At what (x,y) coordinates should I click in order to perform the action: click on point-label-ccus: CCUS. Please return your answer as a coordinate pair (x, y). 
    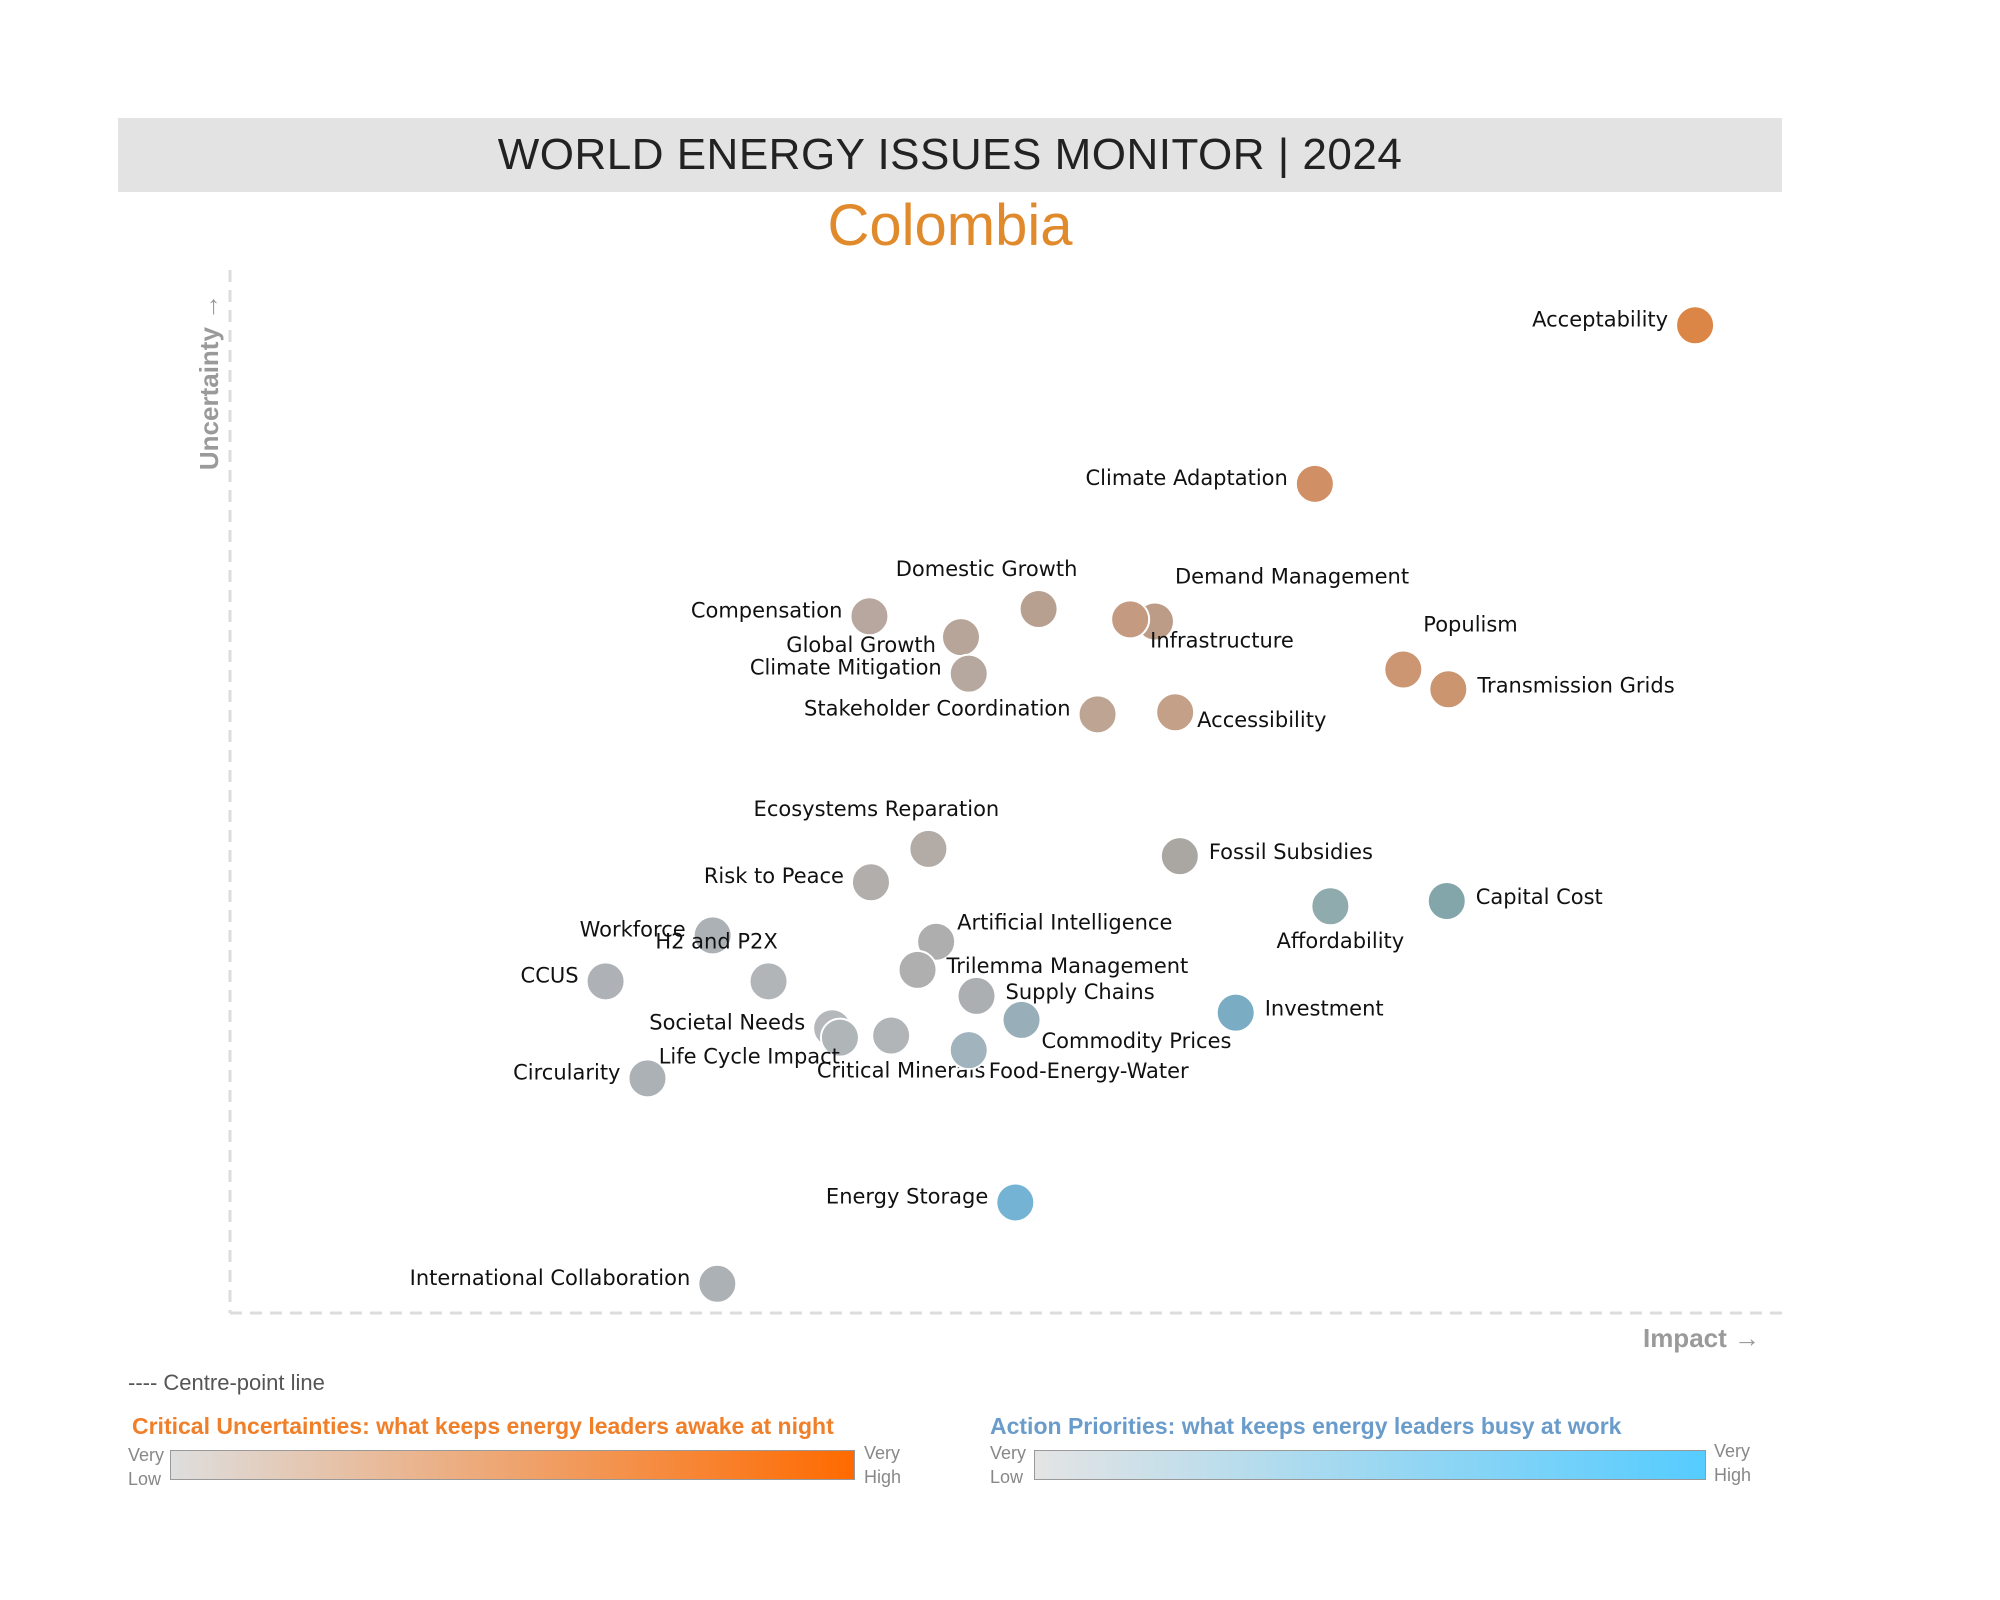
    Looking at the image, I should click on (550, 975).